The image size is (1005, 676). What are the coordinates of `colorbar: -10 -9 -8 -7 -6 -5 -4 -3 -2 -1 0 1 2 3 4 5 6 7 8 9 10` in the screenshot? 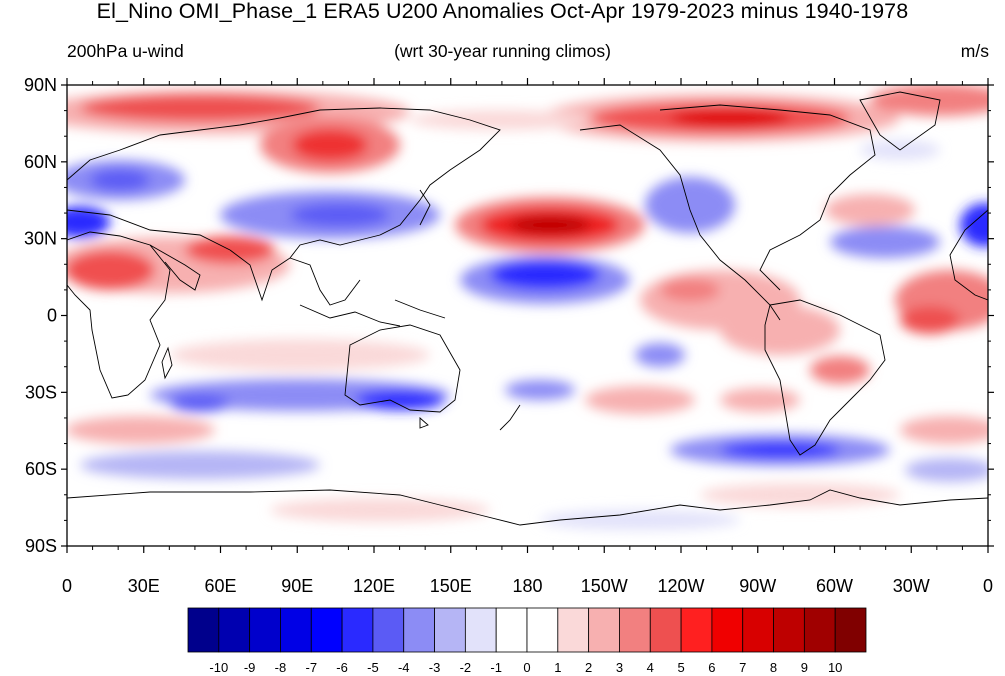 It's located at (527, 641).